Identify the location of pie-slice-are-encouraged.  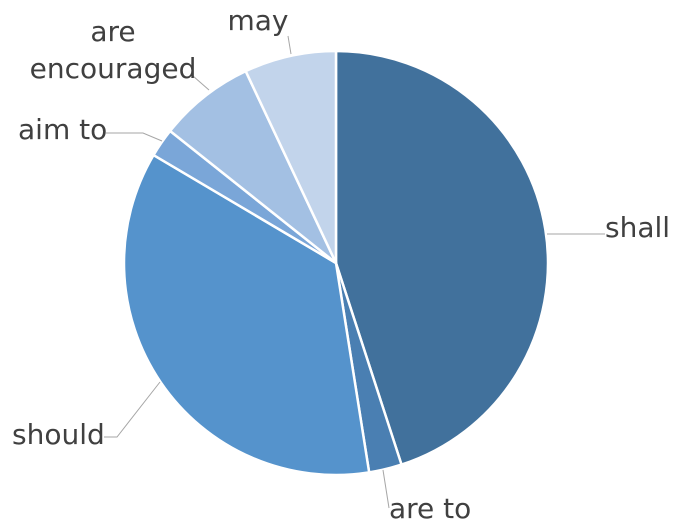
(253, 167).